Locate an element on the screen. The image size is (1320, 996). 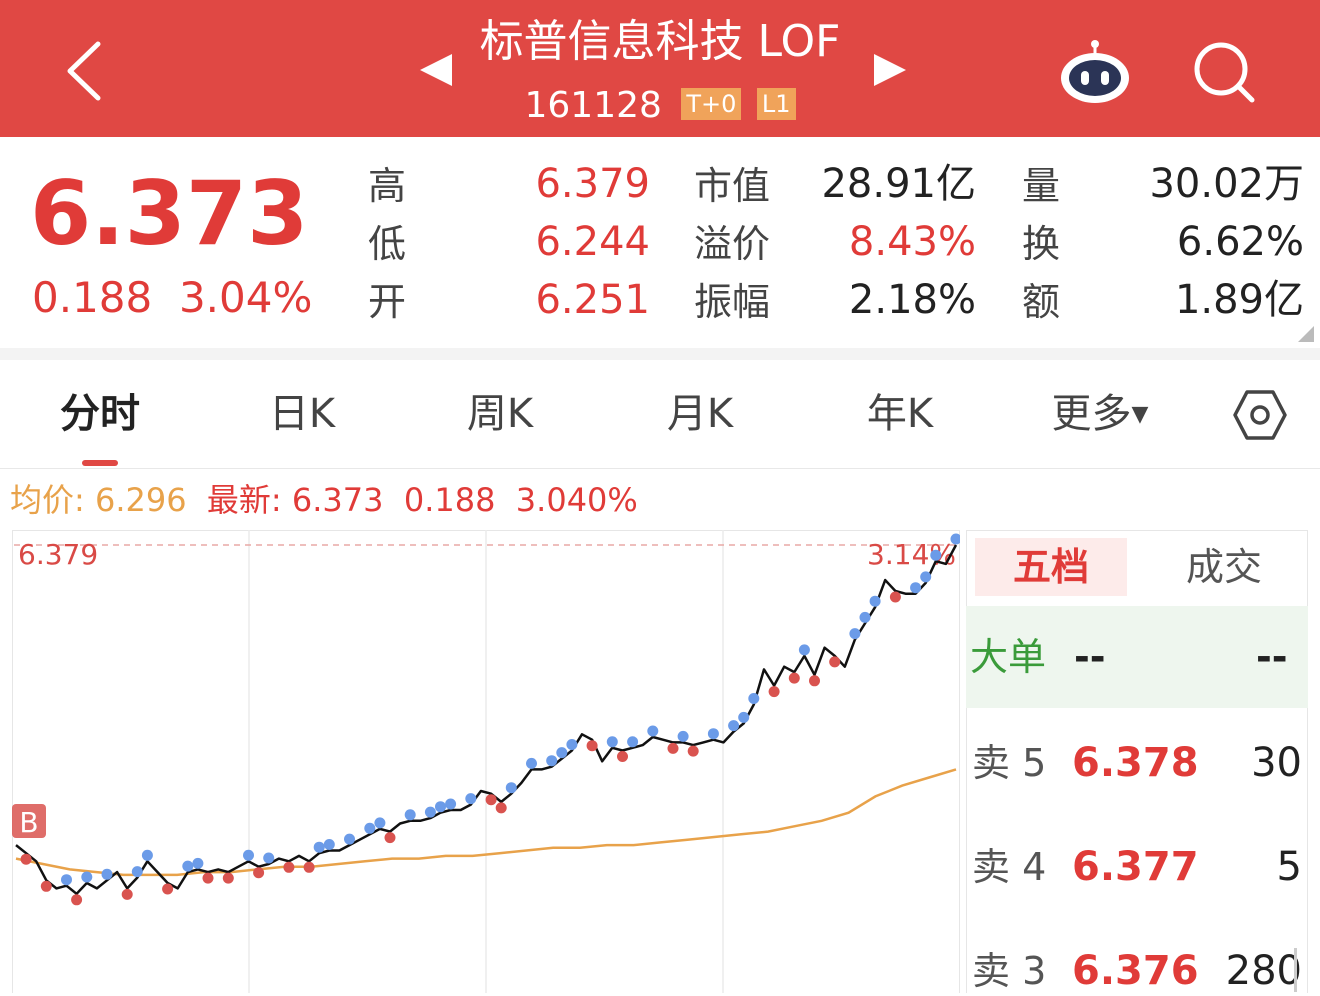
ask-4-label: 卖 4 is located at coordinates (1009, 867).